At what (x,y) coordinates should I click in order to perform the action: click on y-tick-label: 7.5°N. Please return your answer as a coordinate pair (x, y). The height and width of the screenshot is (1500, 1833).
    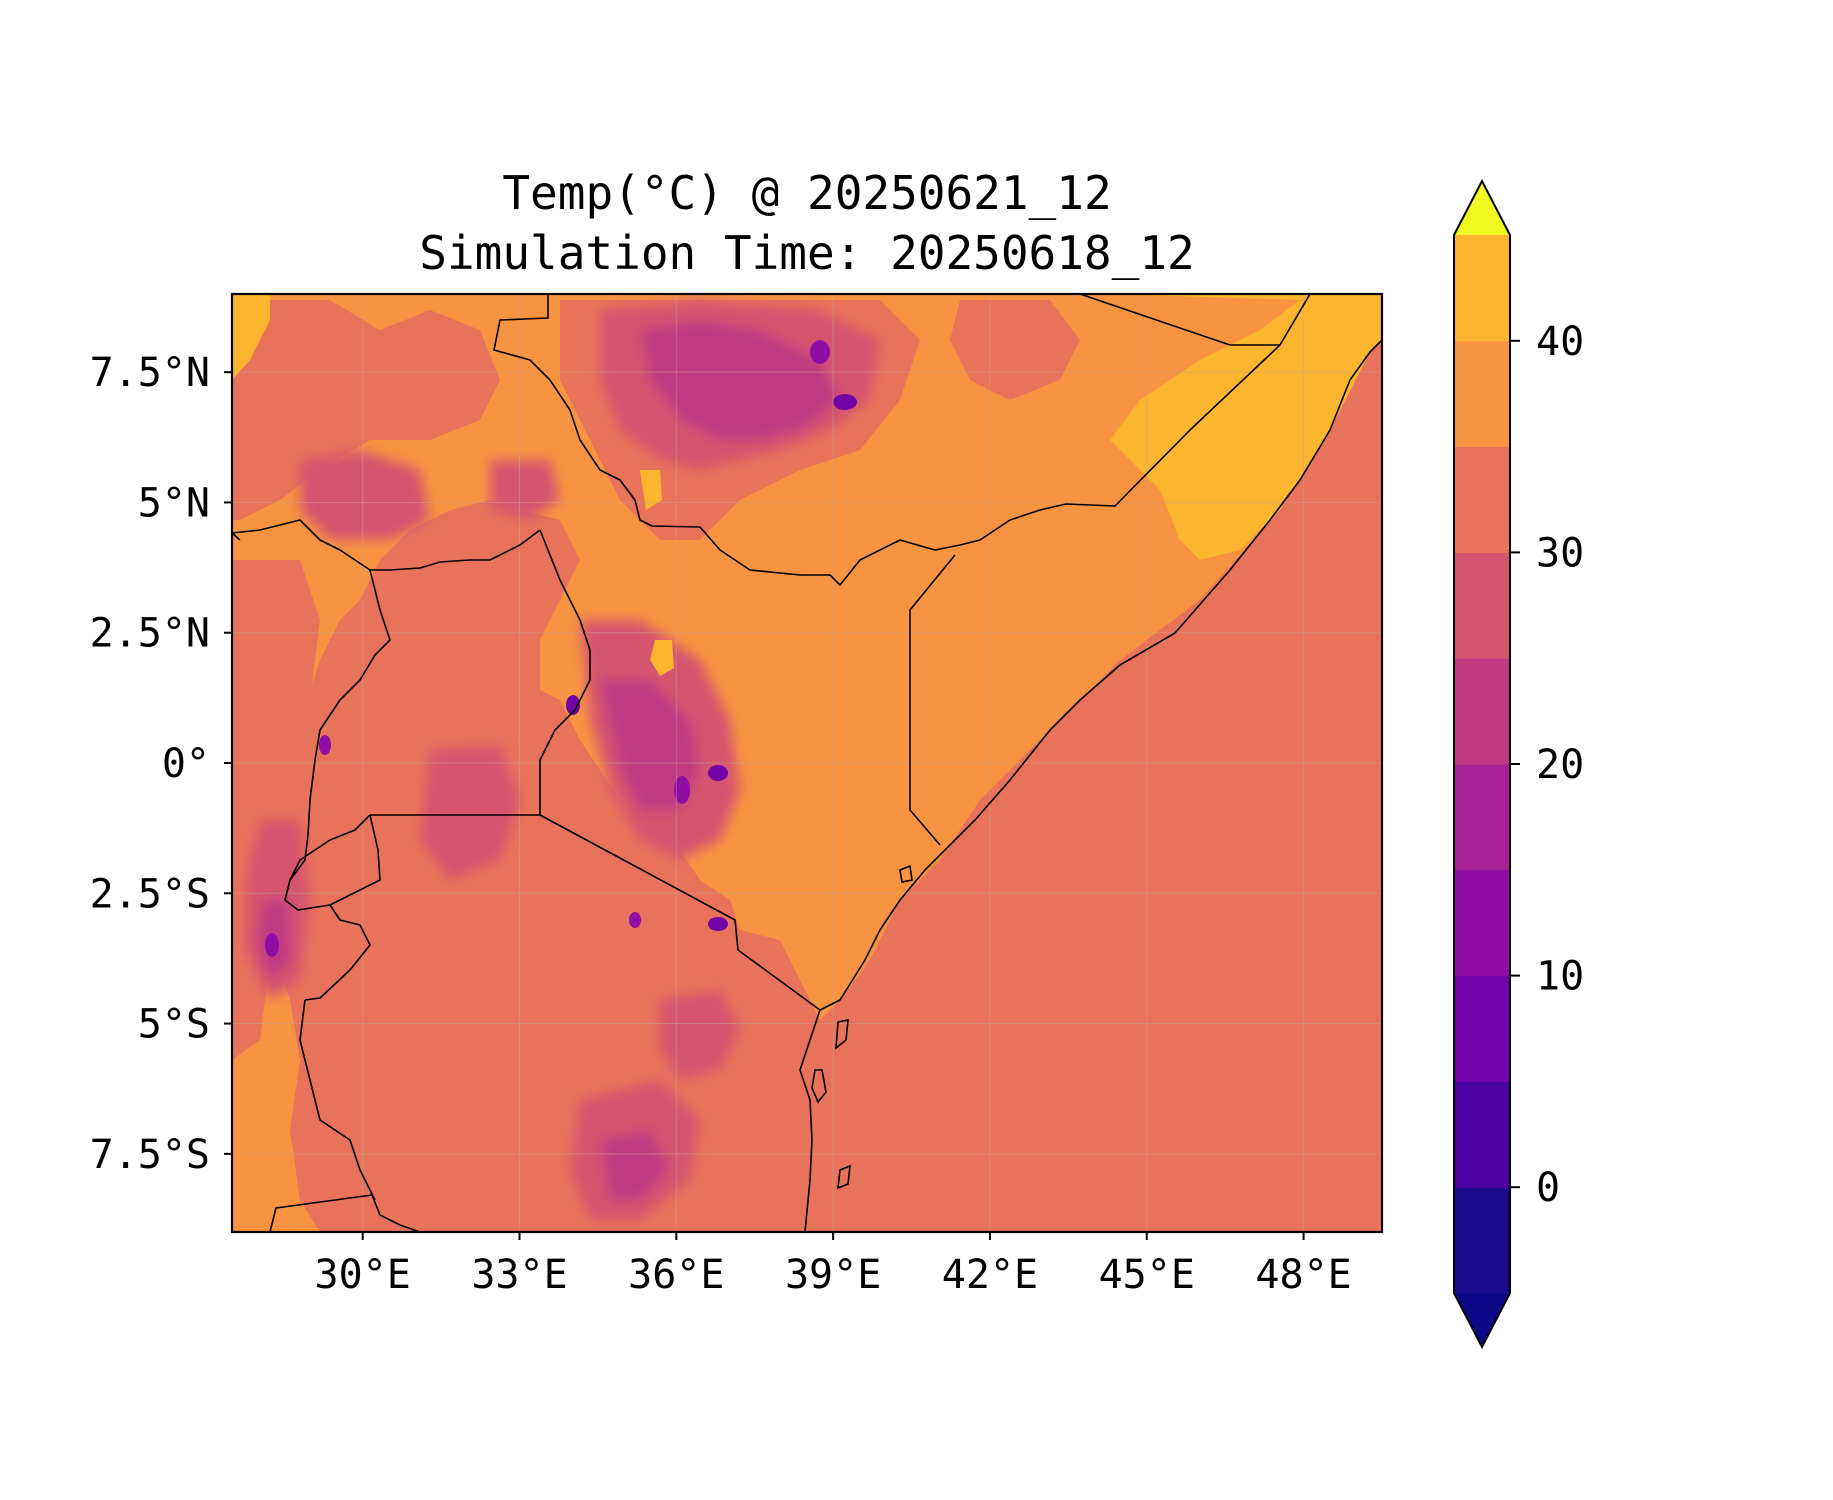
    Looking at the image, I should click on (150, 373).